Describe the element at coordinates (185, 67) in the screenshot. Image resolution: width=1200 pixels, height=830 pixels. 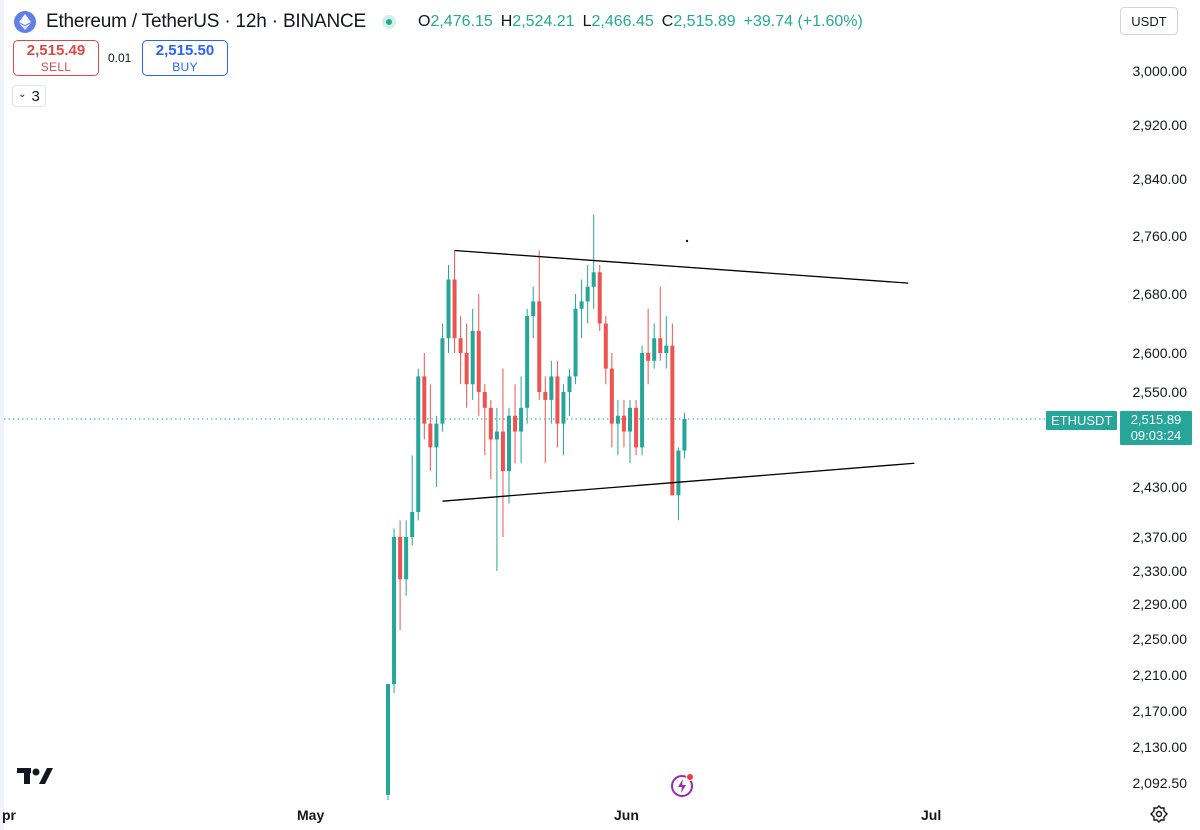
I see `buy-label: BUY` at that location.